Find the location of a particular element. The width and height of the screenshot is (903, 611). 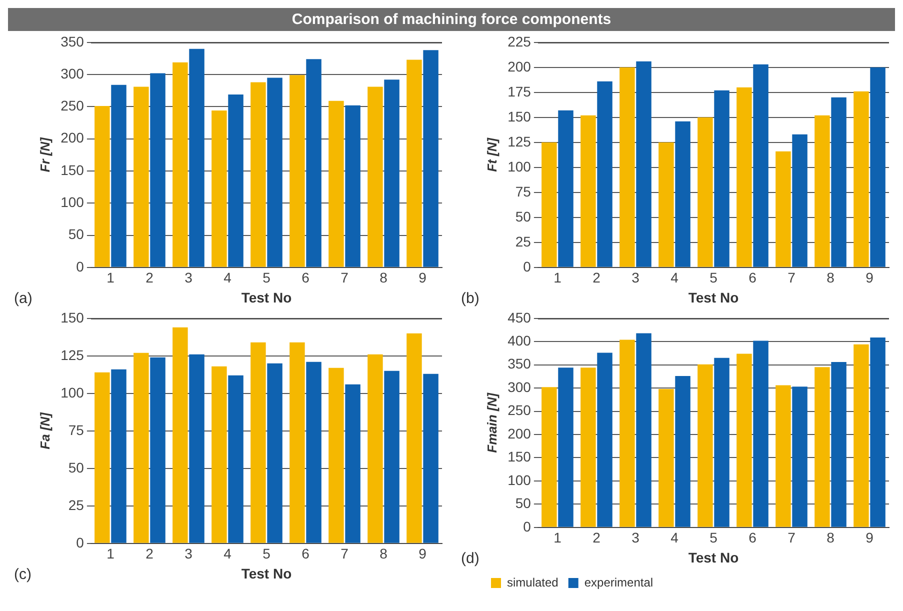

text: (b) is located at coordinates (470, 299).